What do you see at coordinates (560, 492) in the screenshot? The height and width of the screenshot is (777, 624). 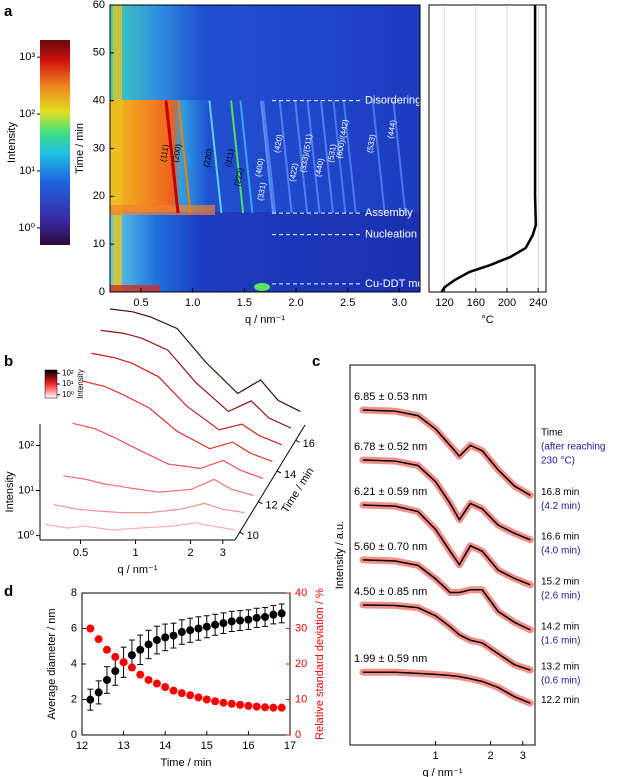 I see `time-label: 16.8 min` at bounding box center [560, 492].